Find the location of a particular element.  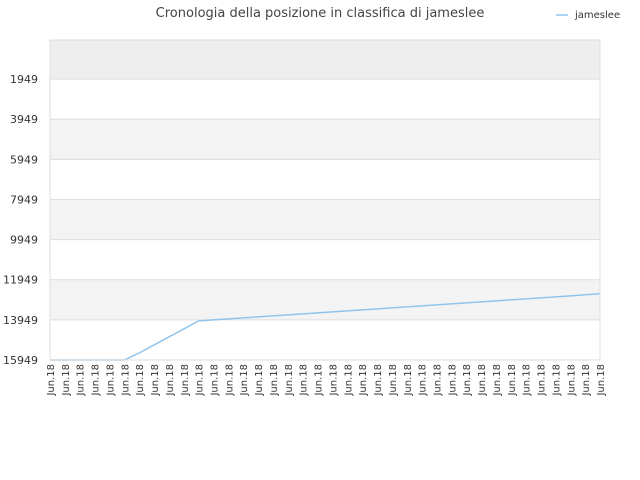

legend: jameslee is located at coordinates (588, 15).